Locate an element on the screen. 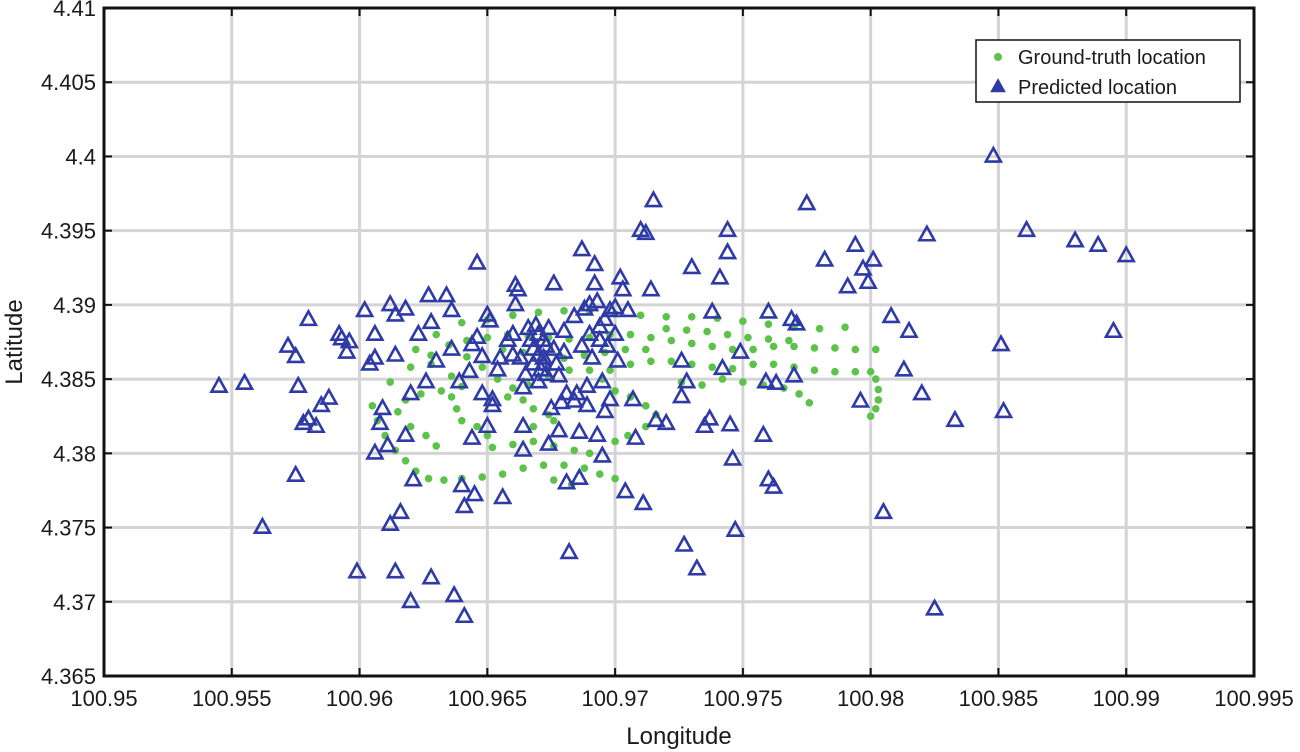 The width and height of the screenshot is (1300, 752). legend-marker-predicted is located at coordinates (998, 85).